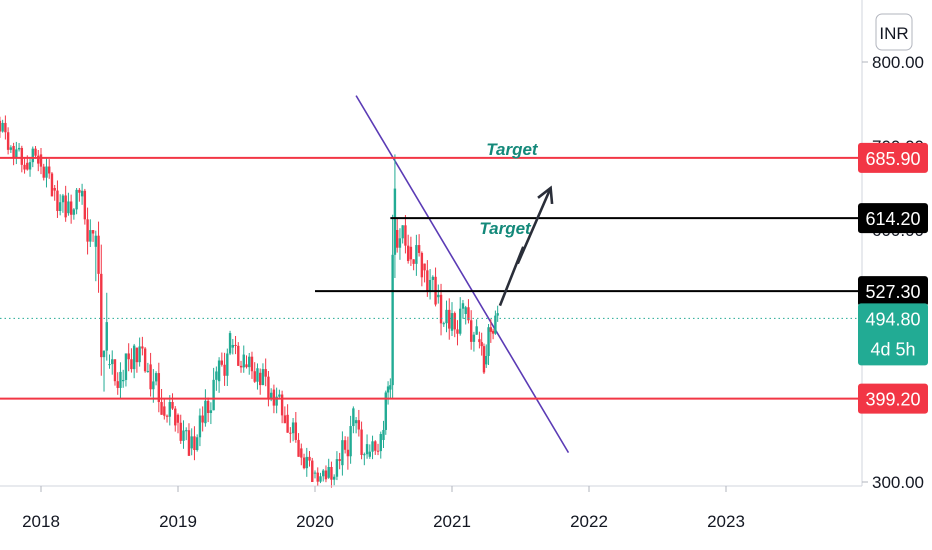 This screenshot has width=932, height=550. Describe the element at coordinates (315, 521) in the screenshot. I see `x-tick-label: 2020` at that location.